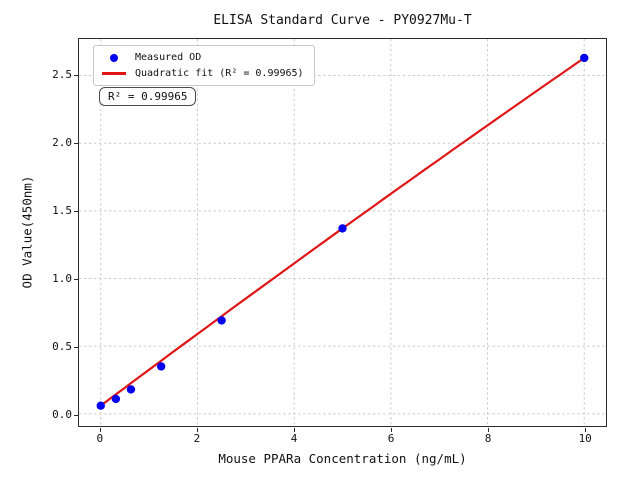 The height and width of the screenshot is (480, 640). What do you see at coordinates (62, 210) in the screenshot?
I see `y-tick-label: 1.5` at bounding box center [62, 210].